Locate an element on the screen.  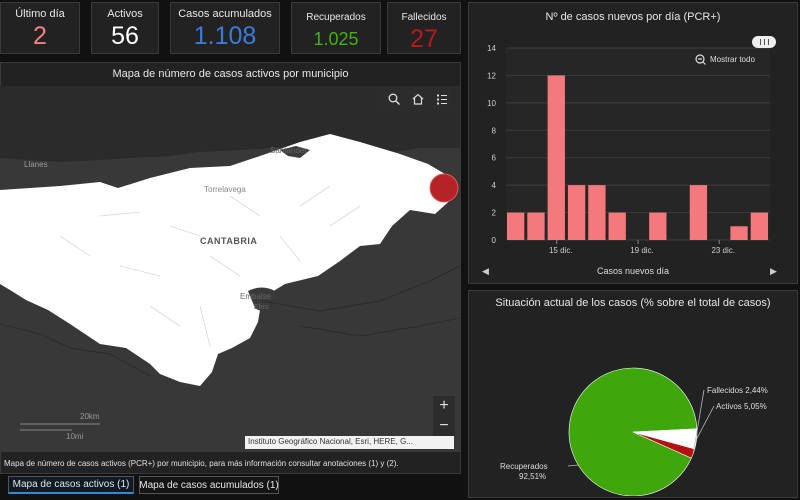
map-label-embalse: Embalse is located at coordinates (256, 296).